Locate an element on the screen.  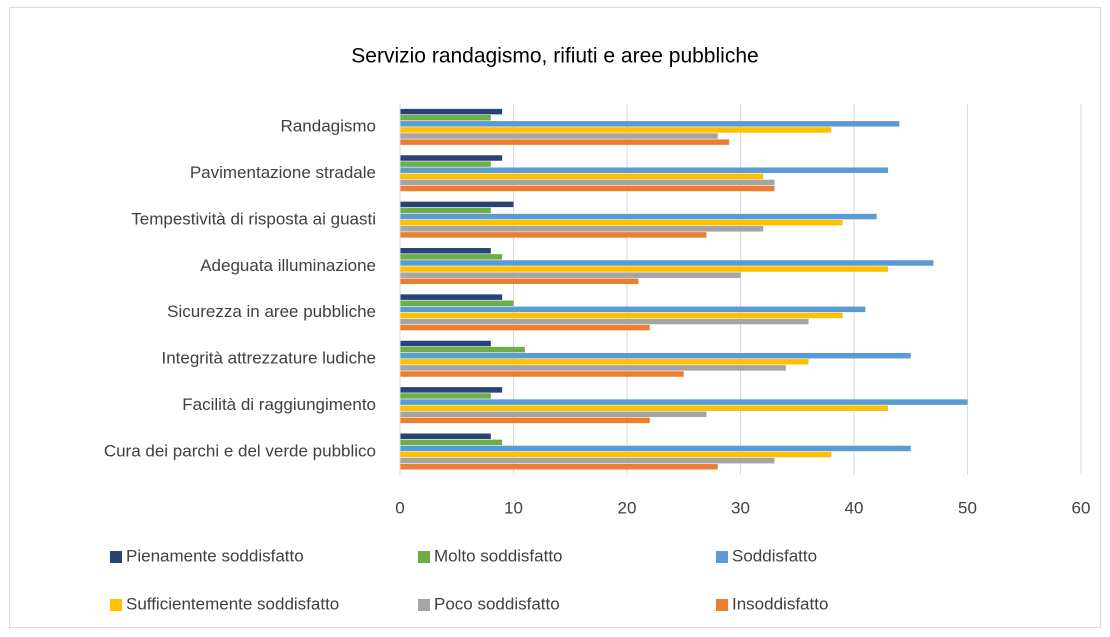
x-tick-label: 20 is located at coordinates (627, 507).